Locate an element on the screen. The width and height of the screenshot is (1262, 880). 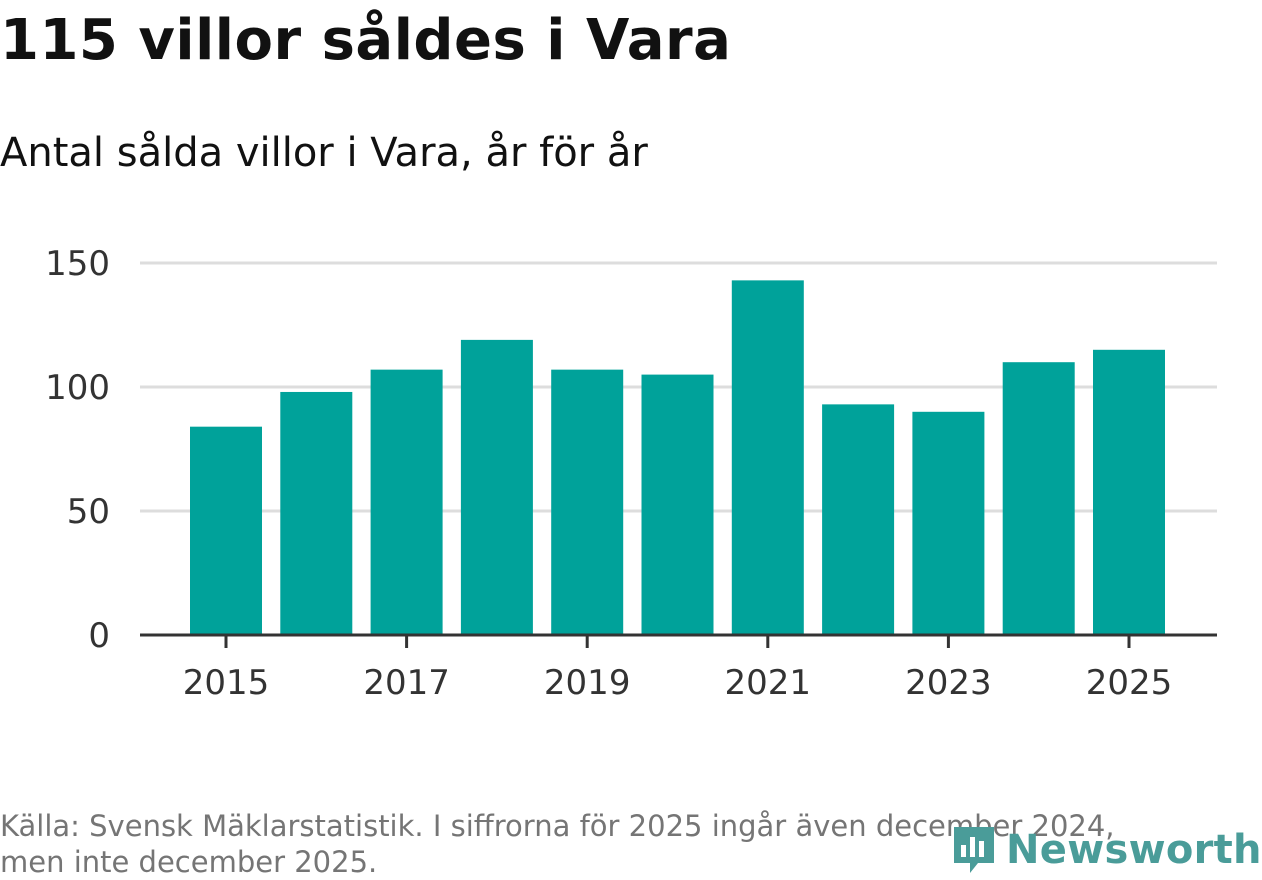
y-tick-label-50: 50 is located at coordinates (88, 512).